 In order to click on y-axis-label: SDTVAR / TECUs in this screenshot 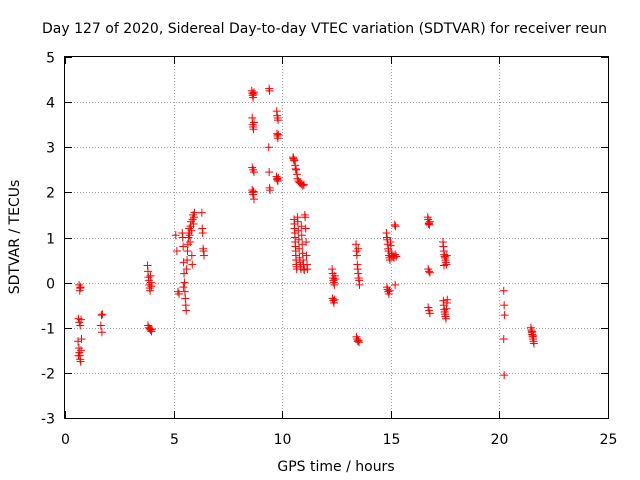, I will do `click(15, 237)`.